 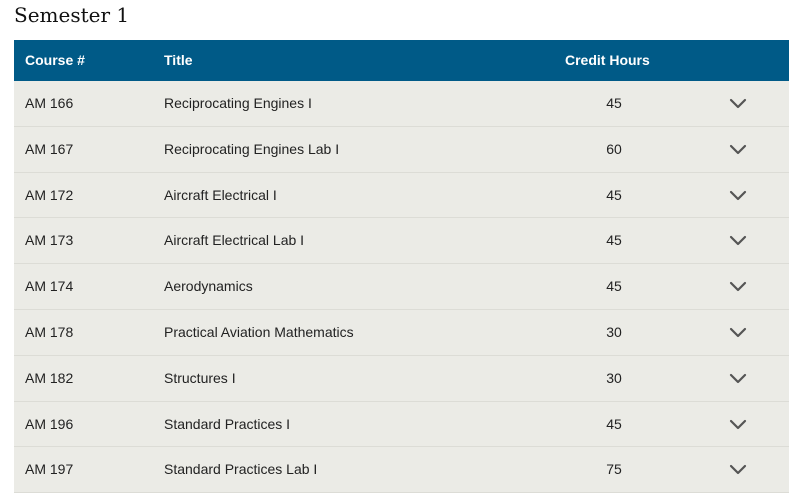 What do you see at coordinates (178, 60) in the screenshot?
I see `column-header-title: Title` at bounding box center [178, 60].